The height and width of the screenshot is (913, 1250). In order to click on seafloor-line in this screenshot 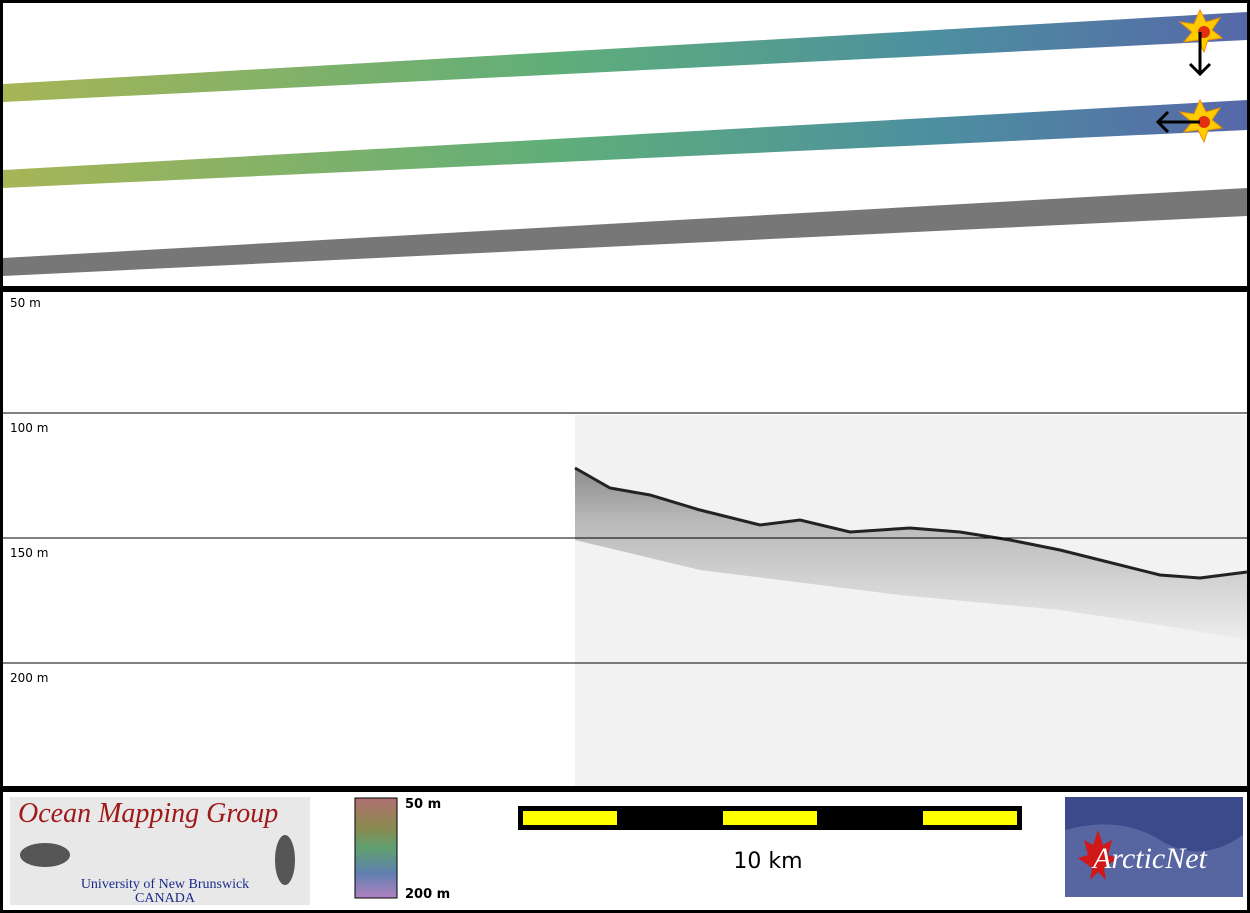, I will do `click(911, 523)`.